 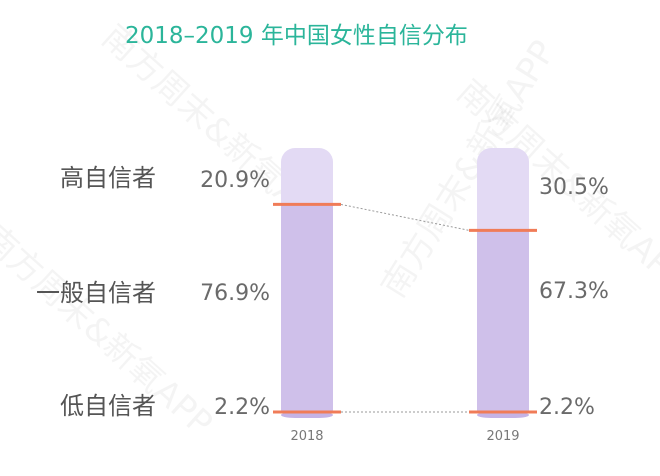 What do you see at coordinates (242, 407) in the screenshot?
I see `value-label-low-2018: 2.2%` at bounding box center [242, 407].